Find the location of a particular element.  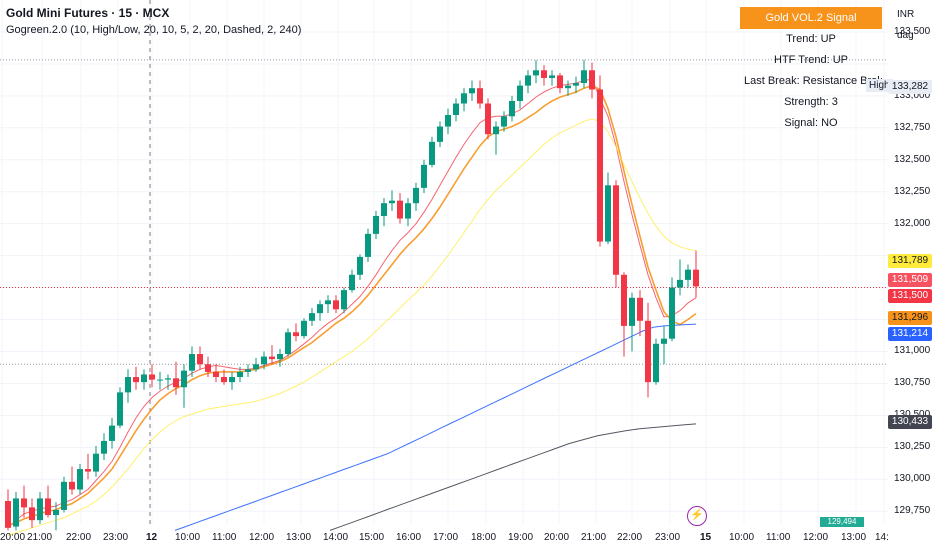

time-label: 17:00 is located at coordinates (446, 537).